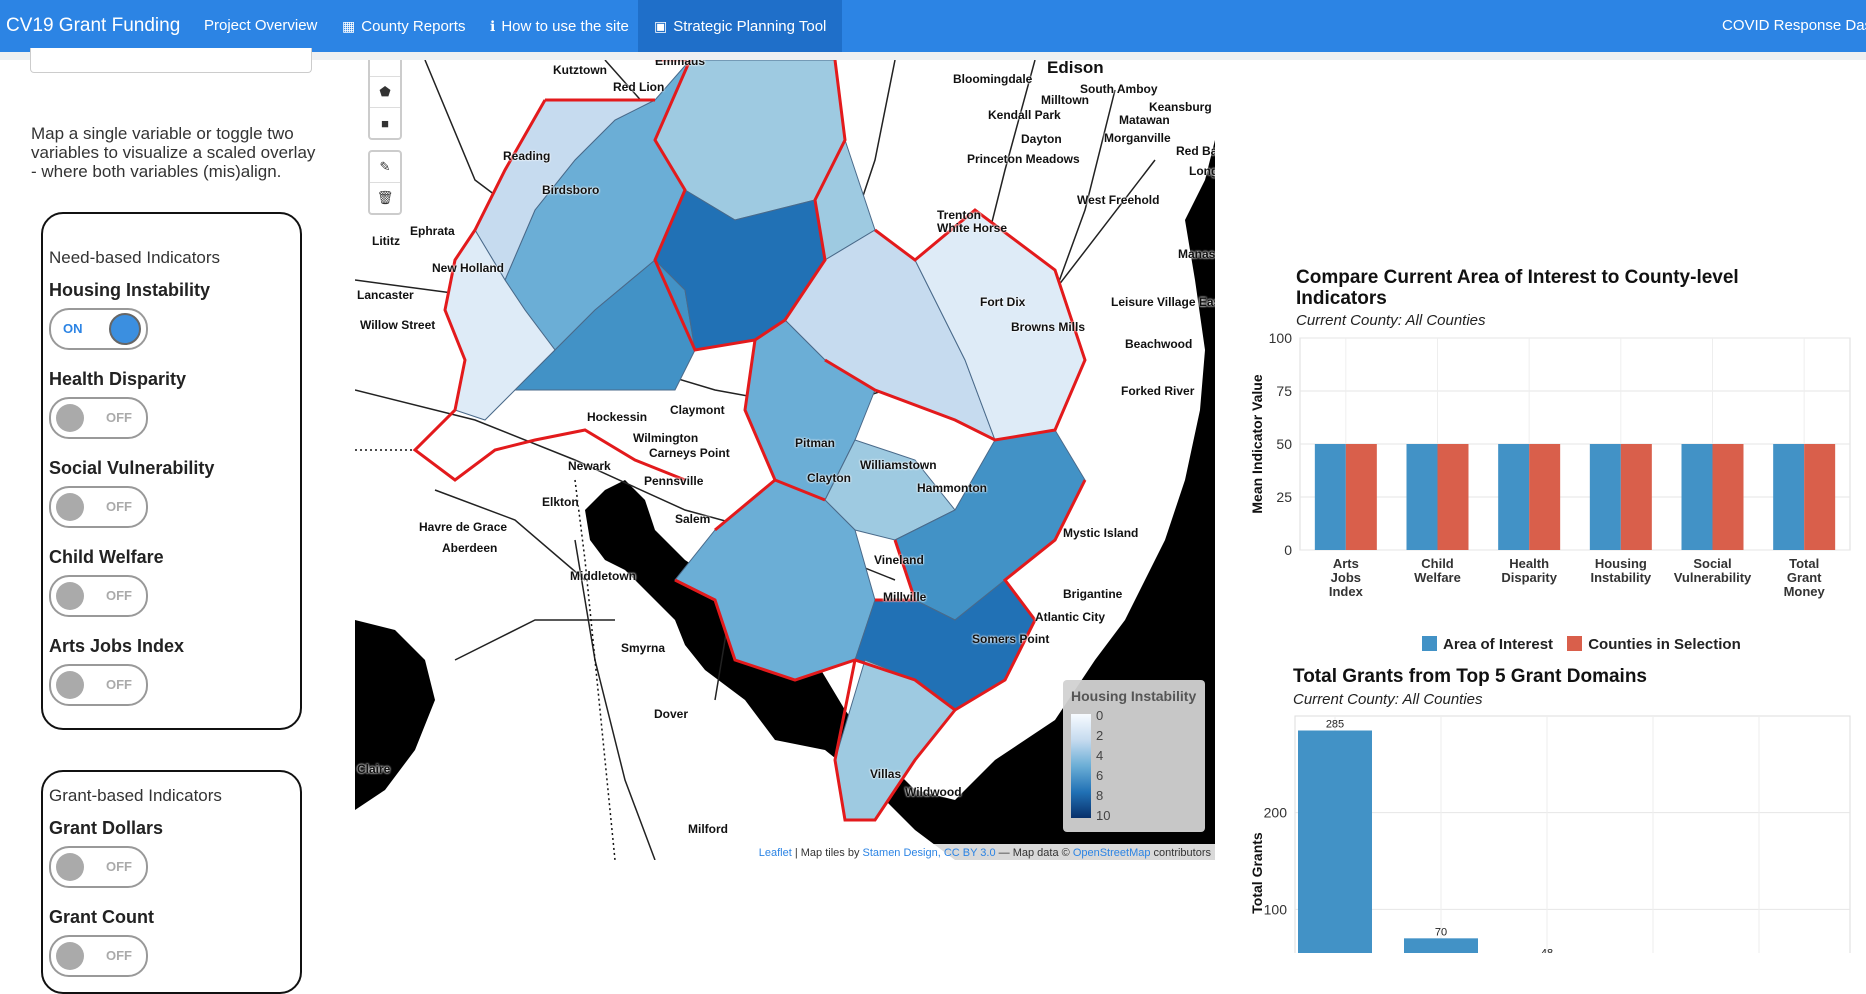 The height and width of the screenshot is (994, 1866). I want to click on state-boundary, so click(485, 654).